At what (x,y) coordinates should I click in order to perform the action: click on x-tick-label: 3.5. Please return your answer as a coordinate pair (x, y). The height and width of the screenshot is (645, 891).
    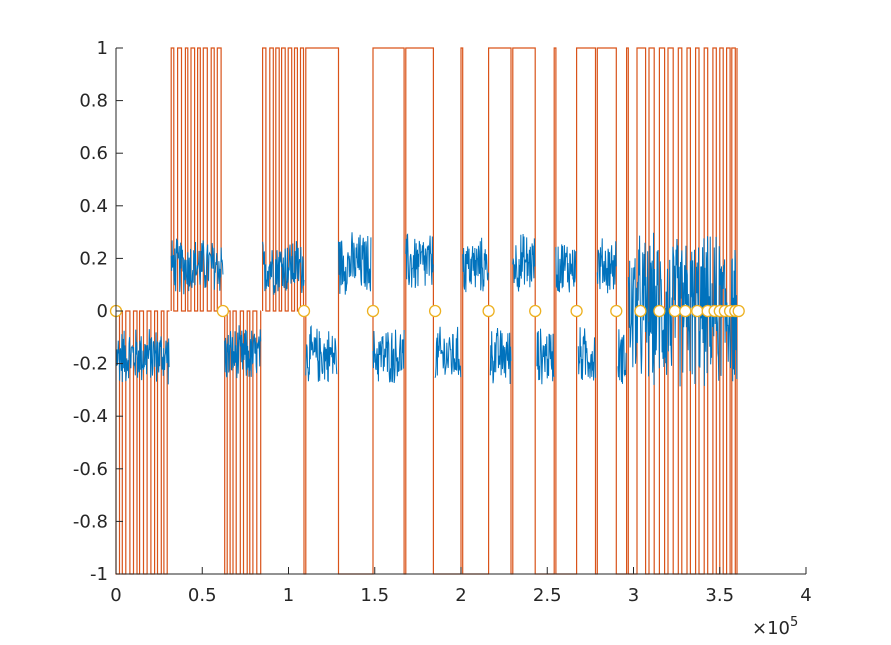
    Looking at the image, I should click on (719, 595).